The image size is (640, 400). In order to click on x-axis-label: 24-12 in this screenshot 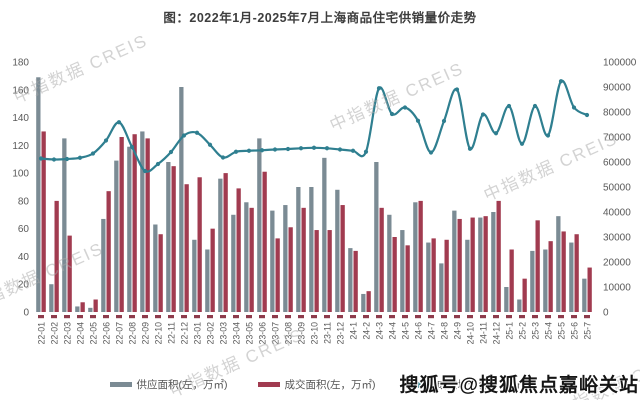, I will do `click(497, 333)`.